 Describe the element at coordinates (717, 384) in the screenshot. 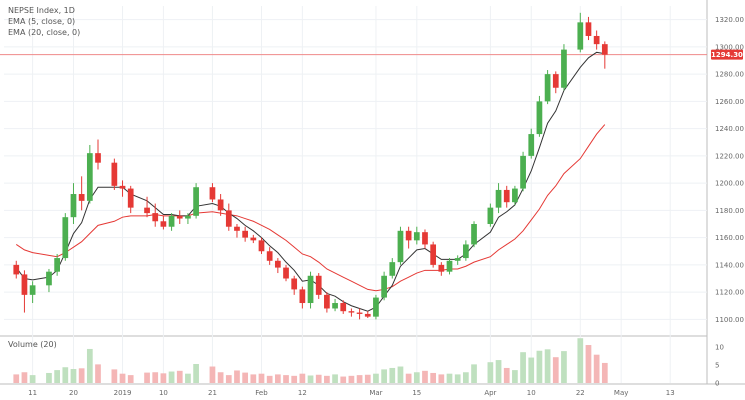

I see `volume-tick-label: 0` at that location.